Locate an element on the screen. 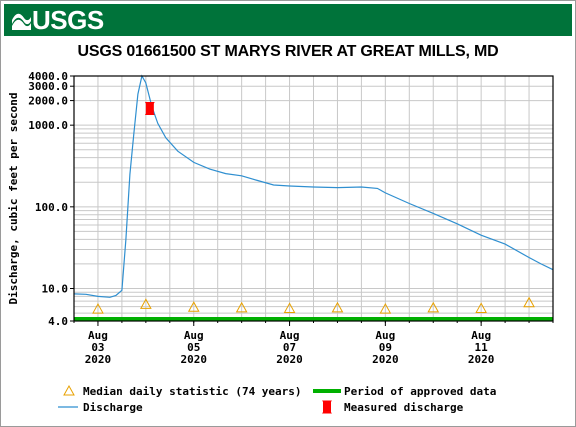 Image resolution: width=576 pixels, height=427 pixels. legend-median-label: Median daily statistic (74 years) is located at coordinates (192, 391).